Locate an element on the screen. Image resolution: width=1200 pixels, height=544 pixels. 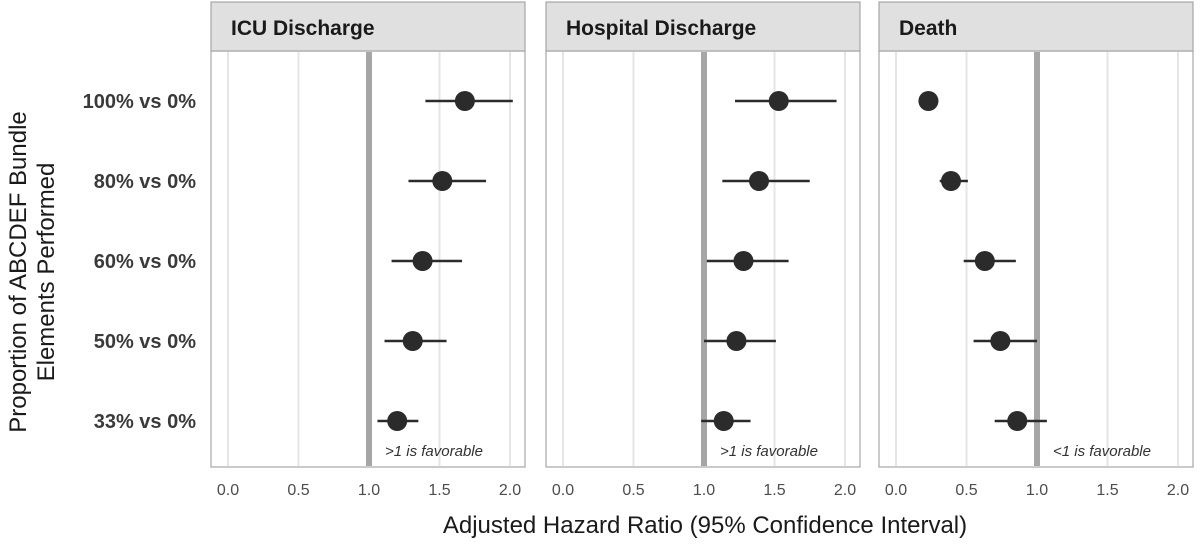
category-label: 33% vs 0% is located at coordinates (145, 422).